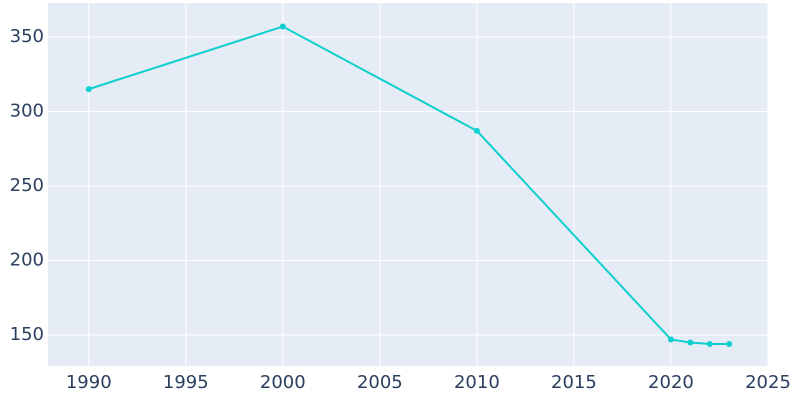 This screenshot has width=800, height=400. Describe the element at coordinates (27, 36) in the screenshot. I see `y-tick-label: 350` at that location.